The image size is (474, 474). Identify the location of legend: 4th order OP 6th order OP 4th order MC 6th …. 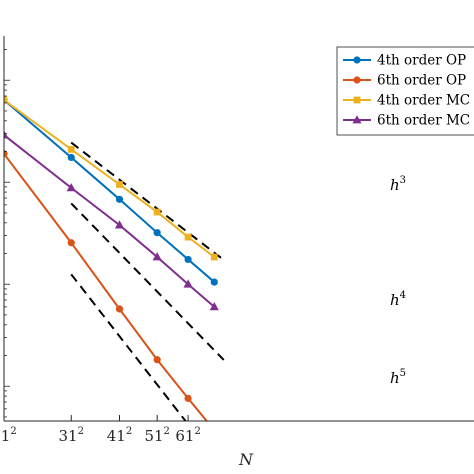
(405, 91).